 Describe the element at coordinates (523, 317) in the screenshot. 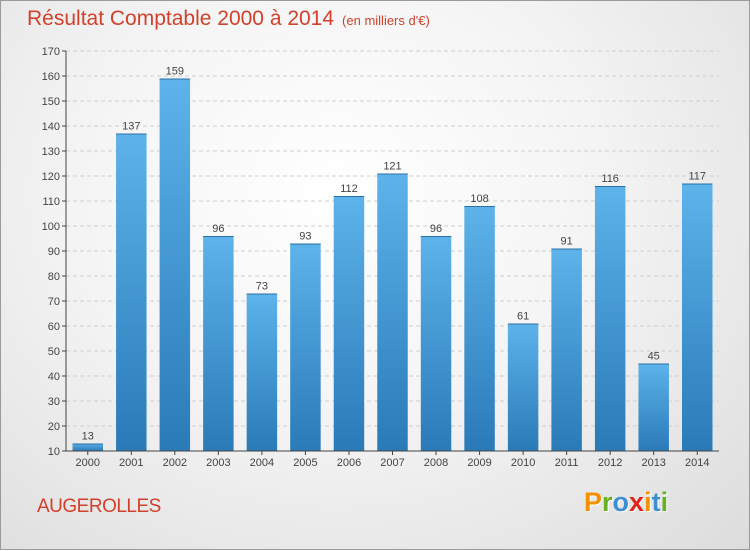

I see `bar-value-label: 61` at that location.